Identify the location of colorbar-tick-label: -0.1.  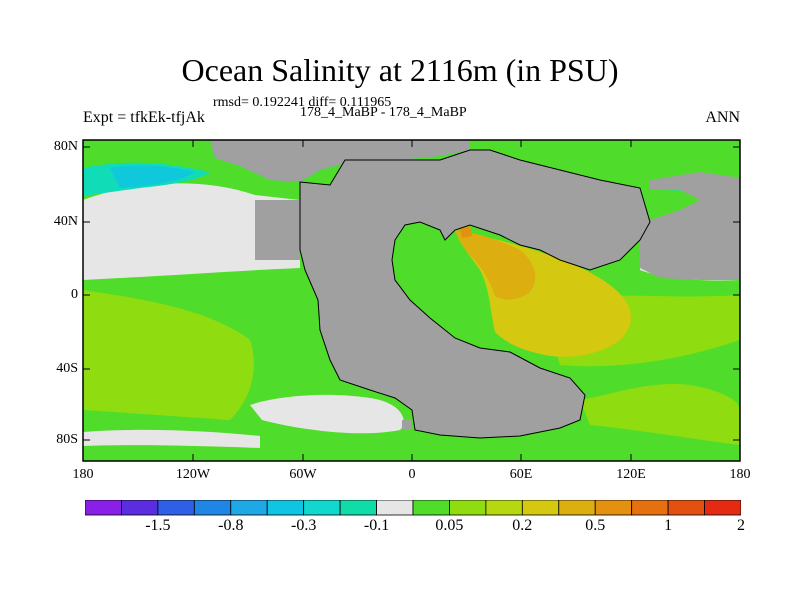
(376, 525).